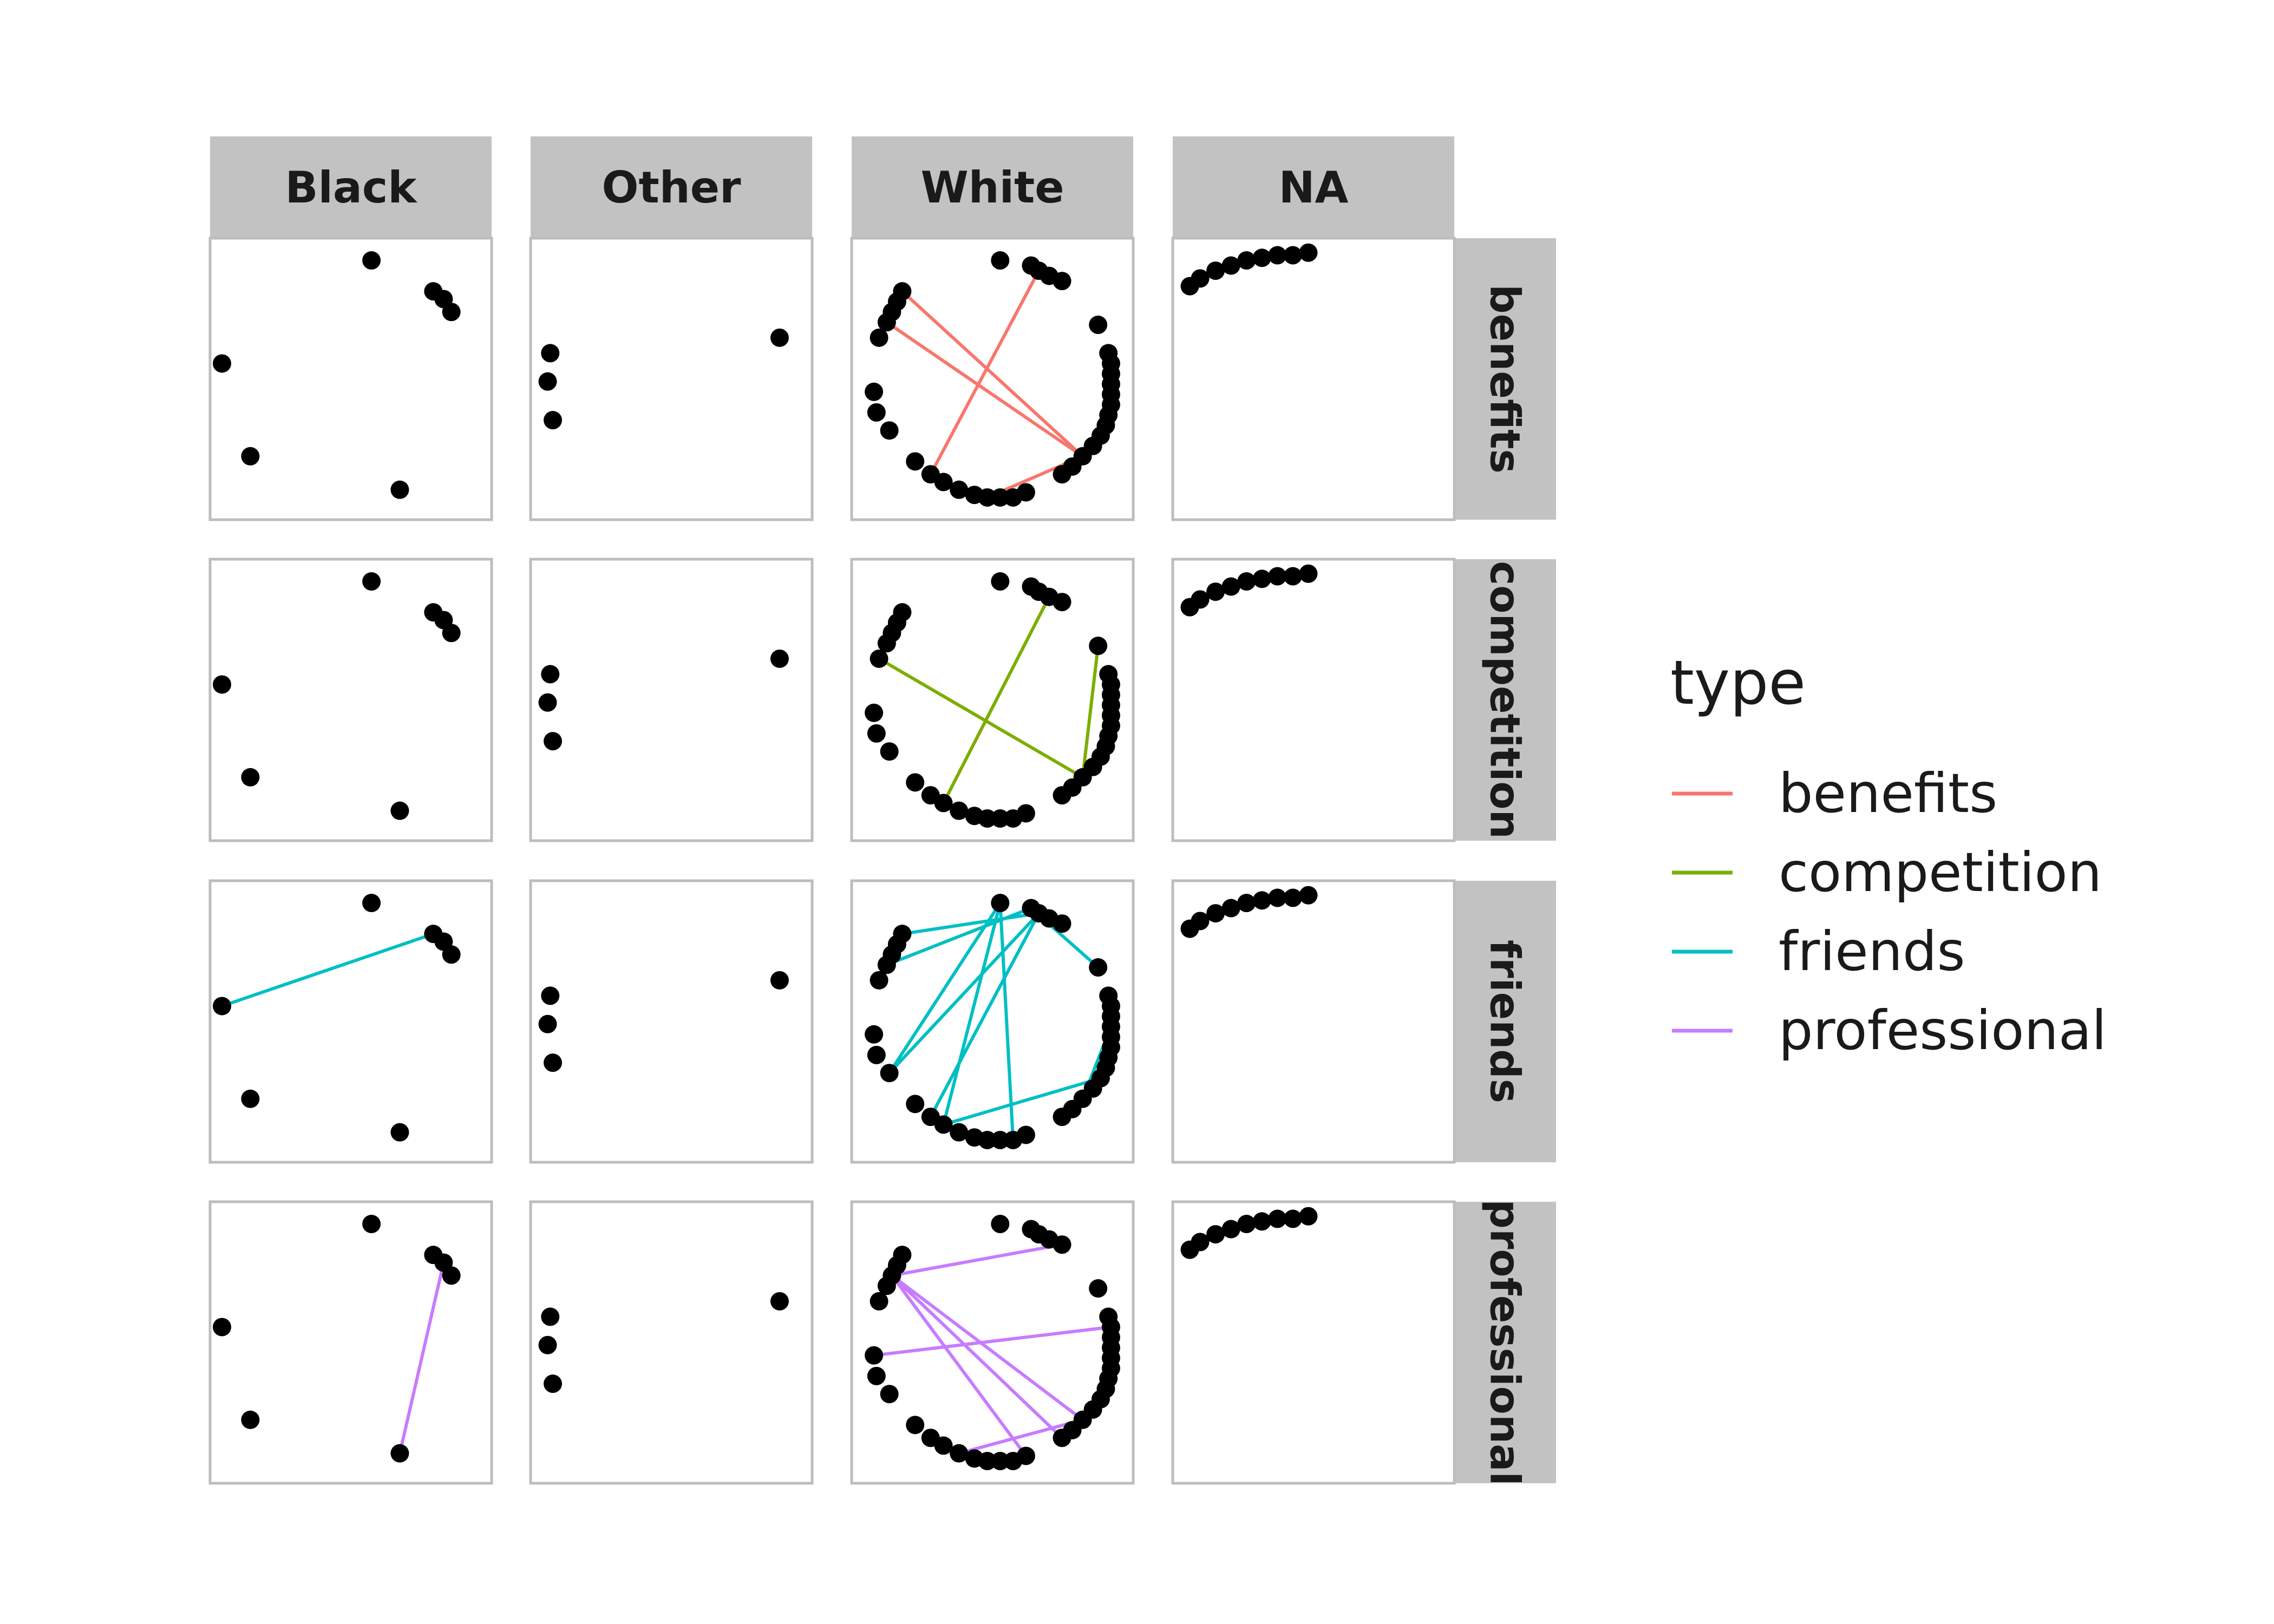 This screenshot has height=1624, width=2274. I want to click on panel-competition-black, so click(350, 700).